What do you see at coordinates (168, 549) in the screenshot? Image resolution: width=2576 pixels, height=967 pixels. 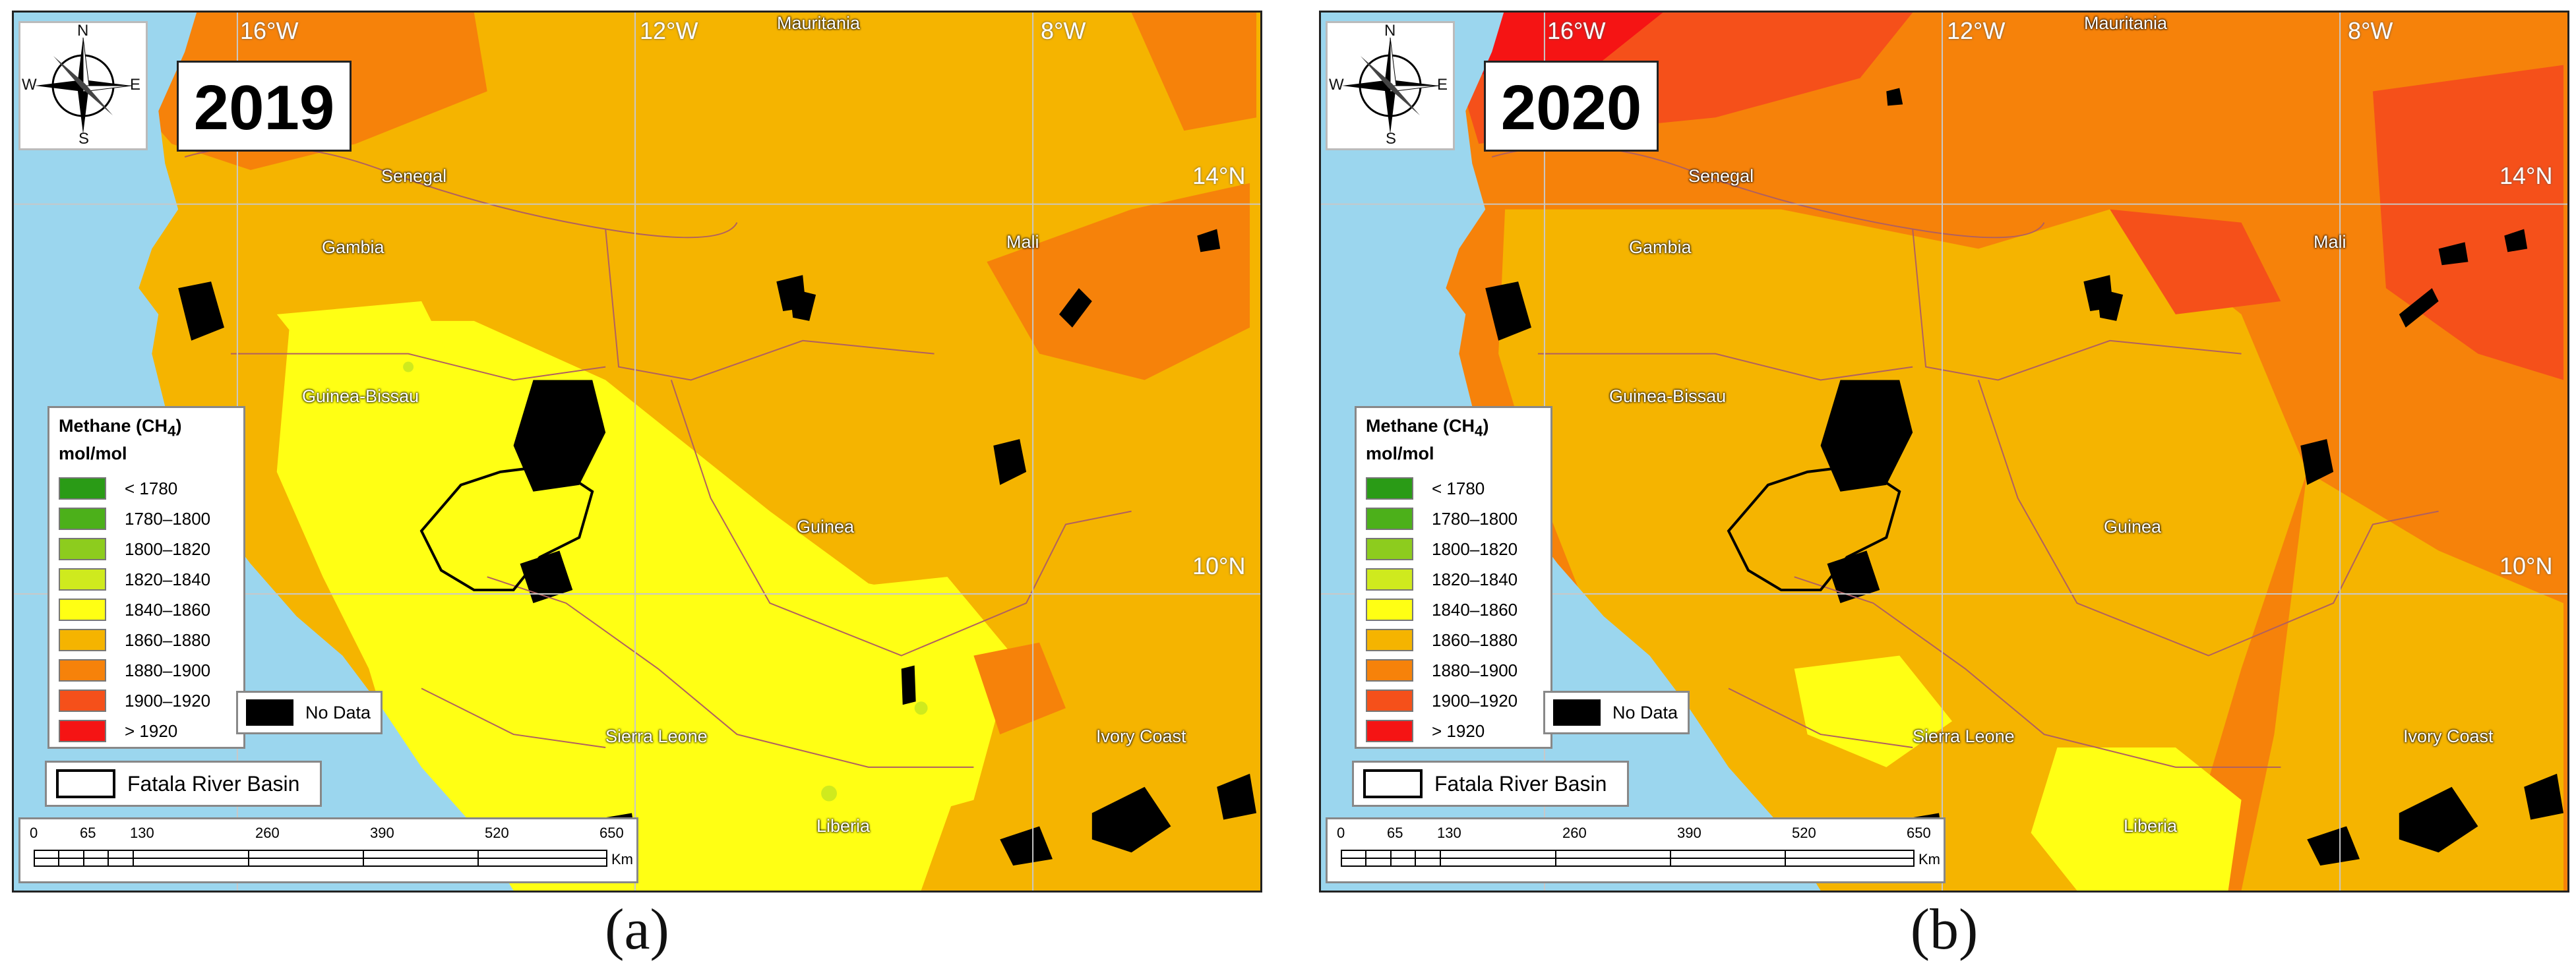 I see `legend-label: 1800–1820` at bounding box center [168, 549].